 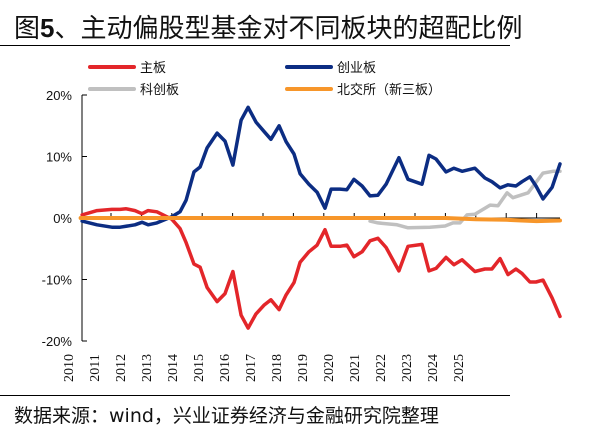 What do you see at coordinates (255, 395) in the screenshot?
I see `source-divider` at bounding box center [255, 395].